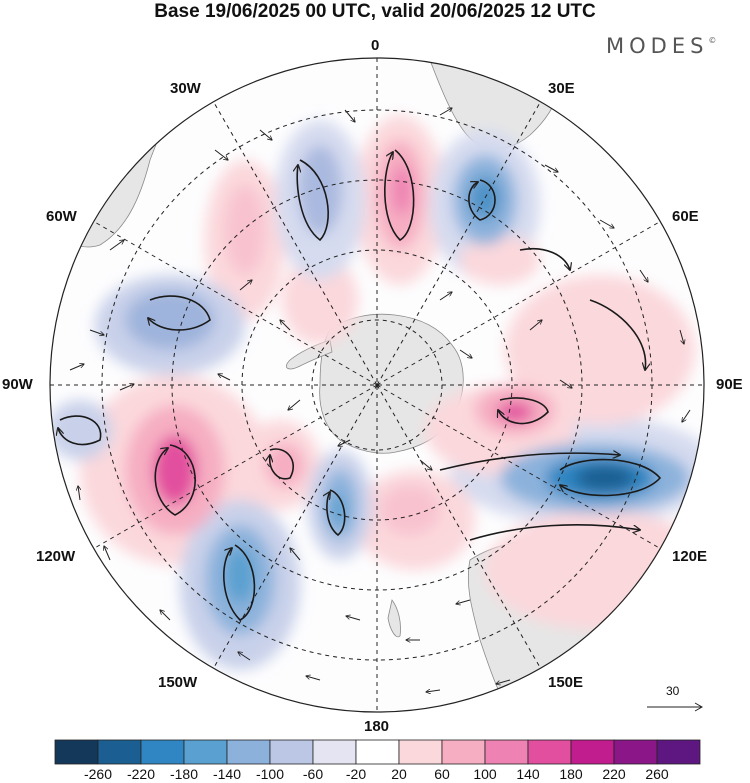 The width and height of the screenshot is (750, 783). I want to click on lon-label-0: 0, so click(375, 45).